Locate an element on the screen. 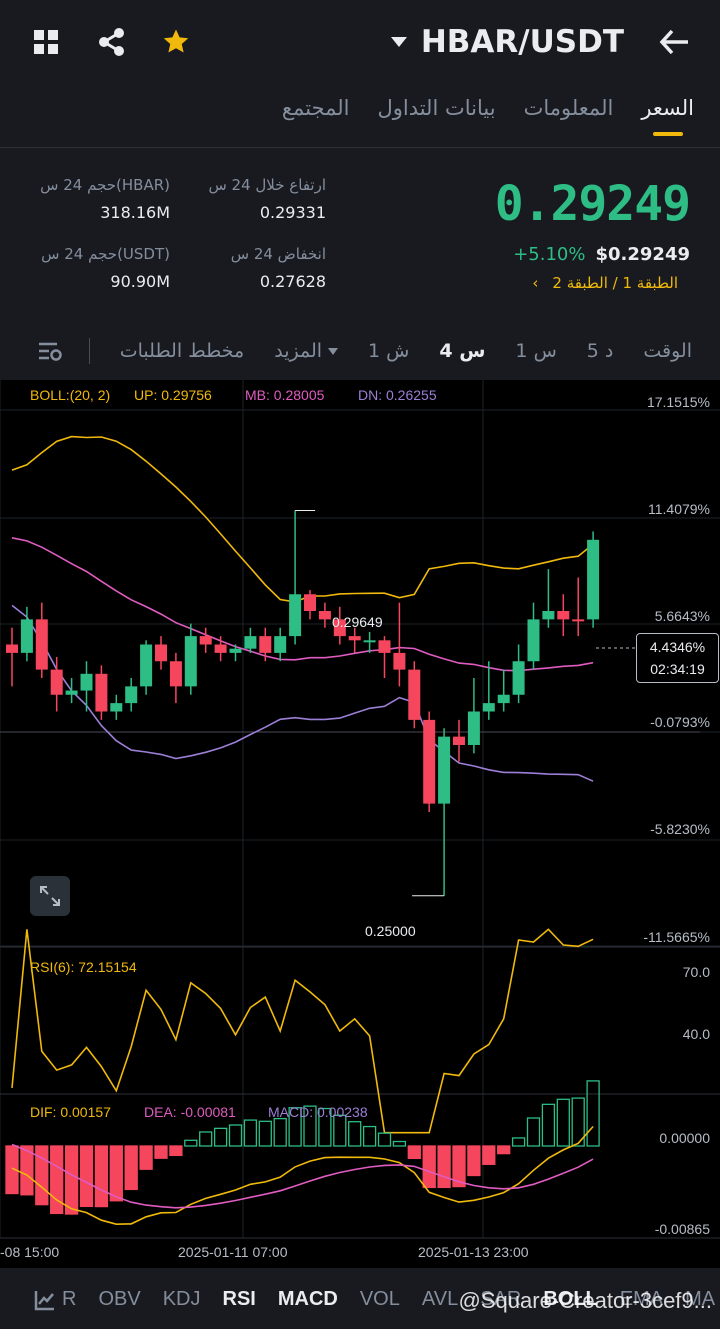 The height and width of the screenshot is (1329, 720). countdown: 02:34:19 is located at coordinates (677, 669).